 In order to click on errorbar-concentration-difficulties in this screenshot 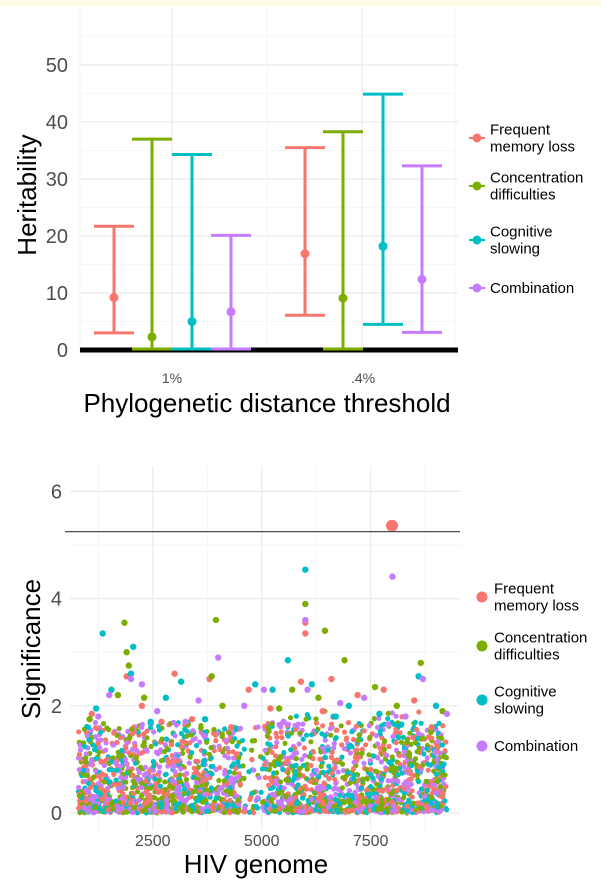, I will do `click(343, 240)`.